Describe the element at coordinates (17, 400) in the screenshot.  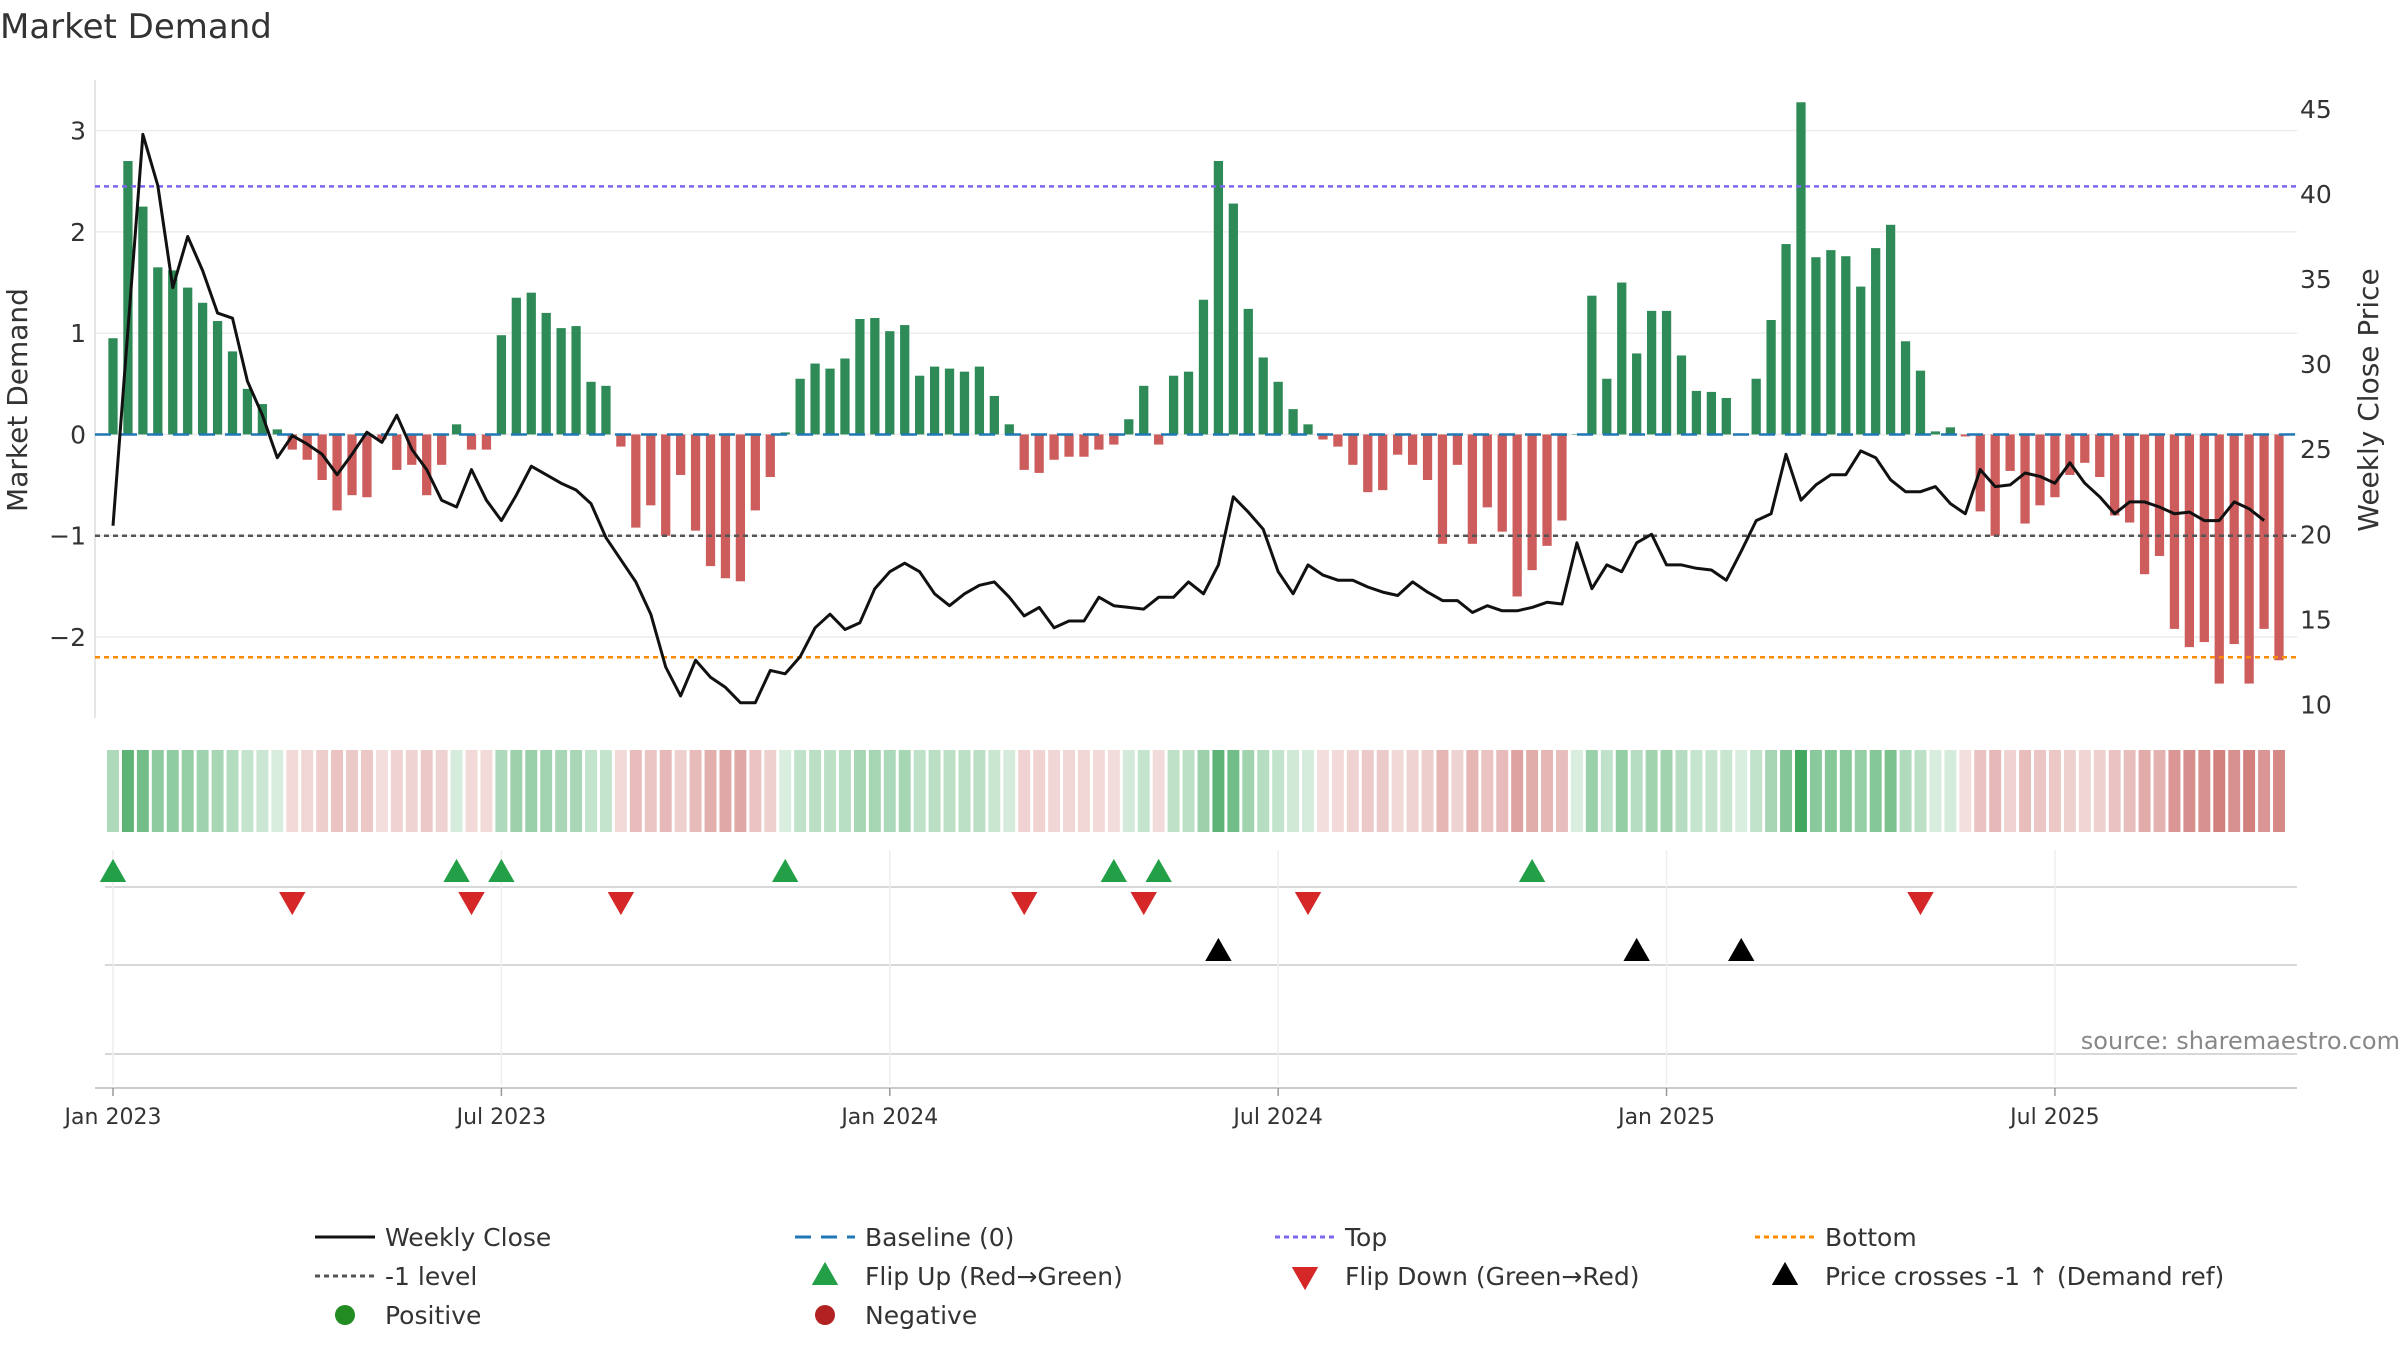
I see `y-axis-label: Market Demand` at that location.